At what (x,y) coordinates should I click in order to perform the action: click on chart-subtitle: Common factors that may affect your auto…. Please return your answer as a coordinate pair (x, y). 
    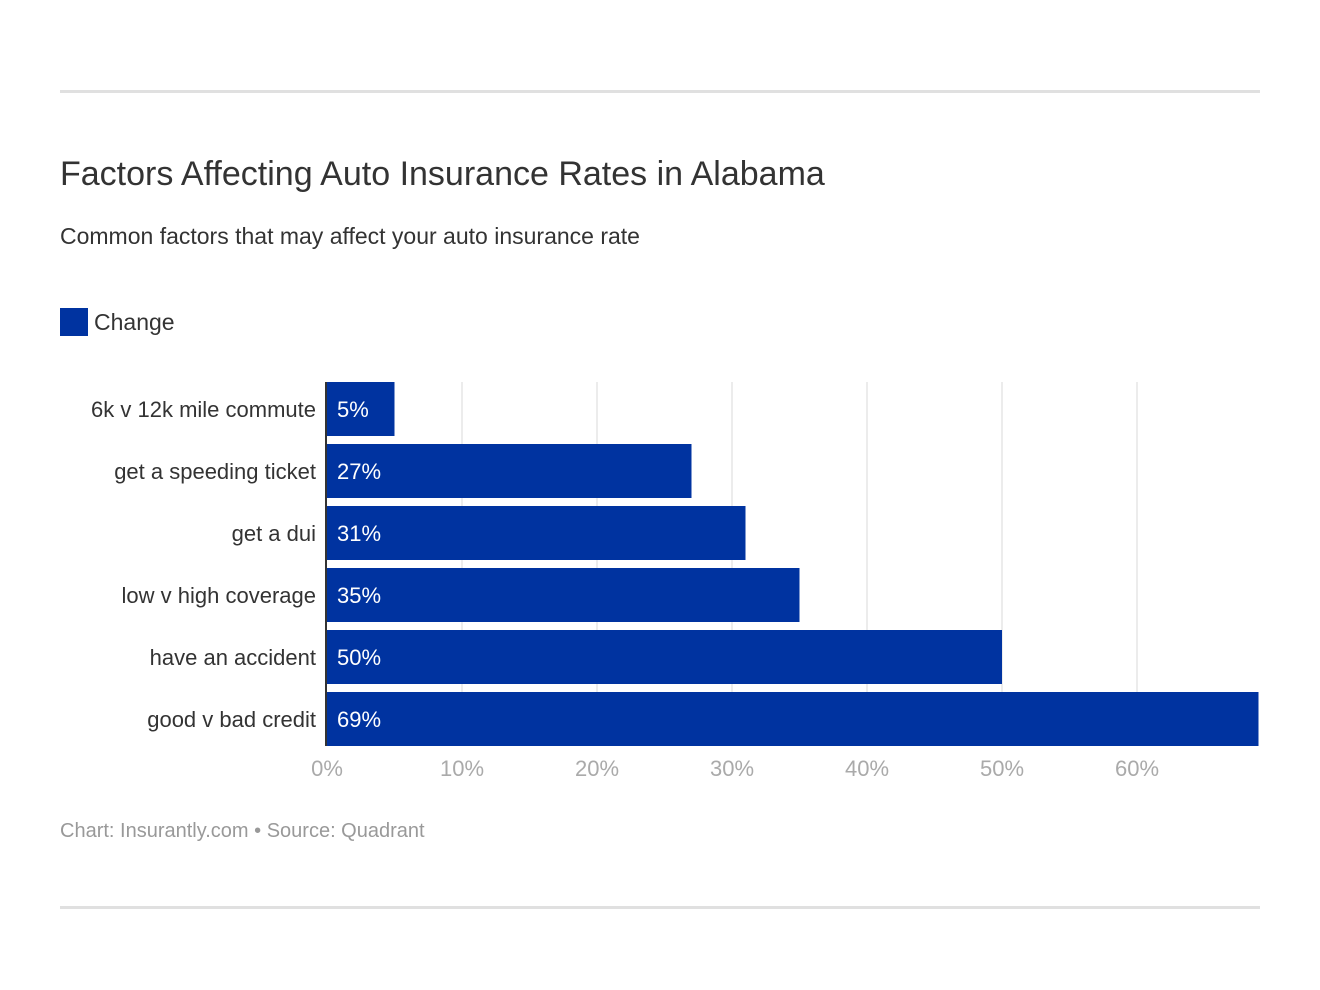
    Looking at the image, I should click on (350, 236).